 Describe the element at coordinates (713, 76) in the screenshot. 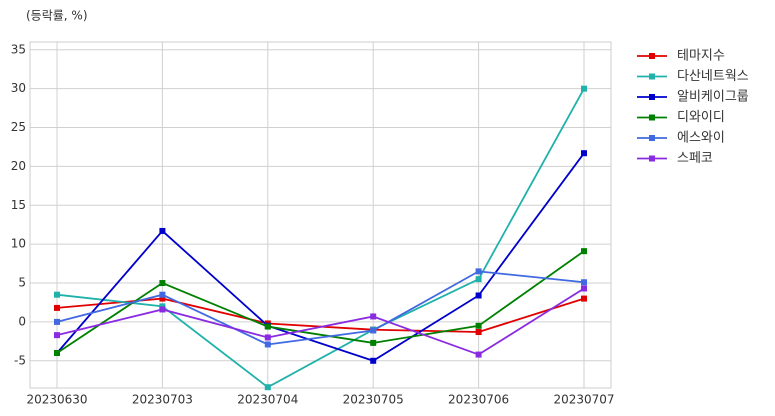

I see `legend-label: 다산네트웍스` at that location.